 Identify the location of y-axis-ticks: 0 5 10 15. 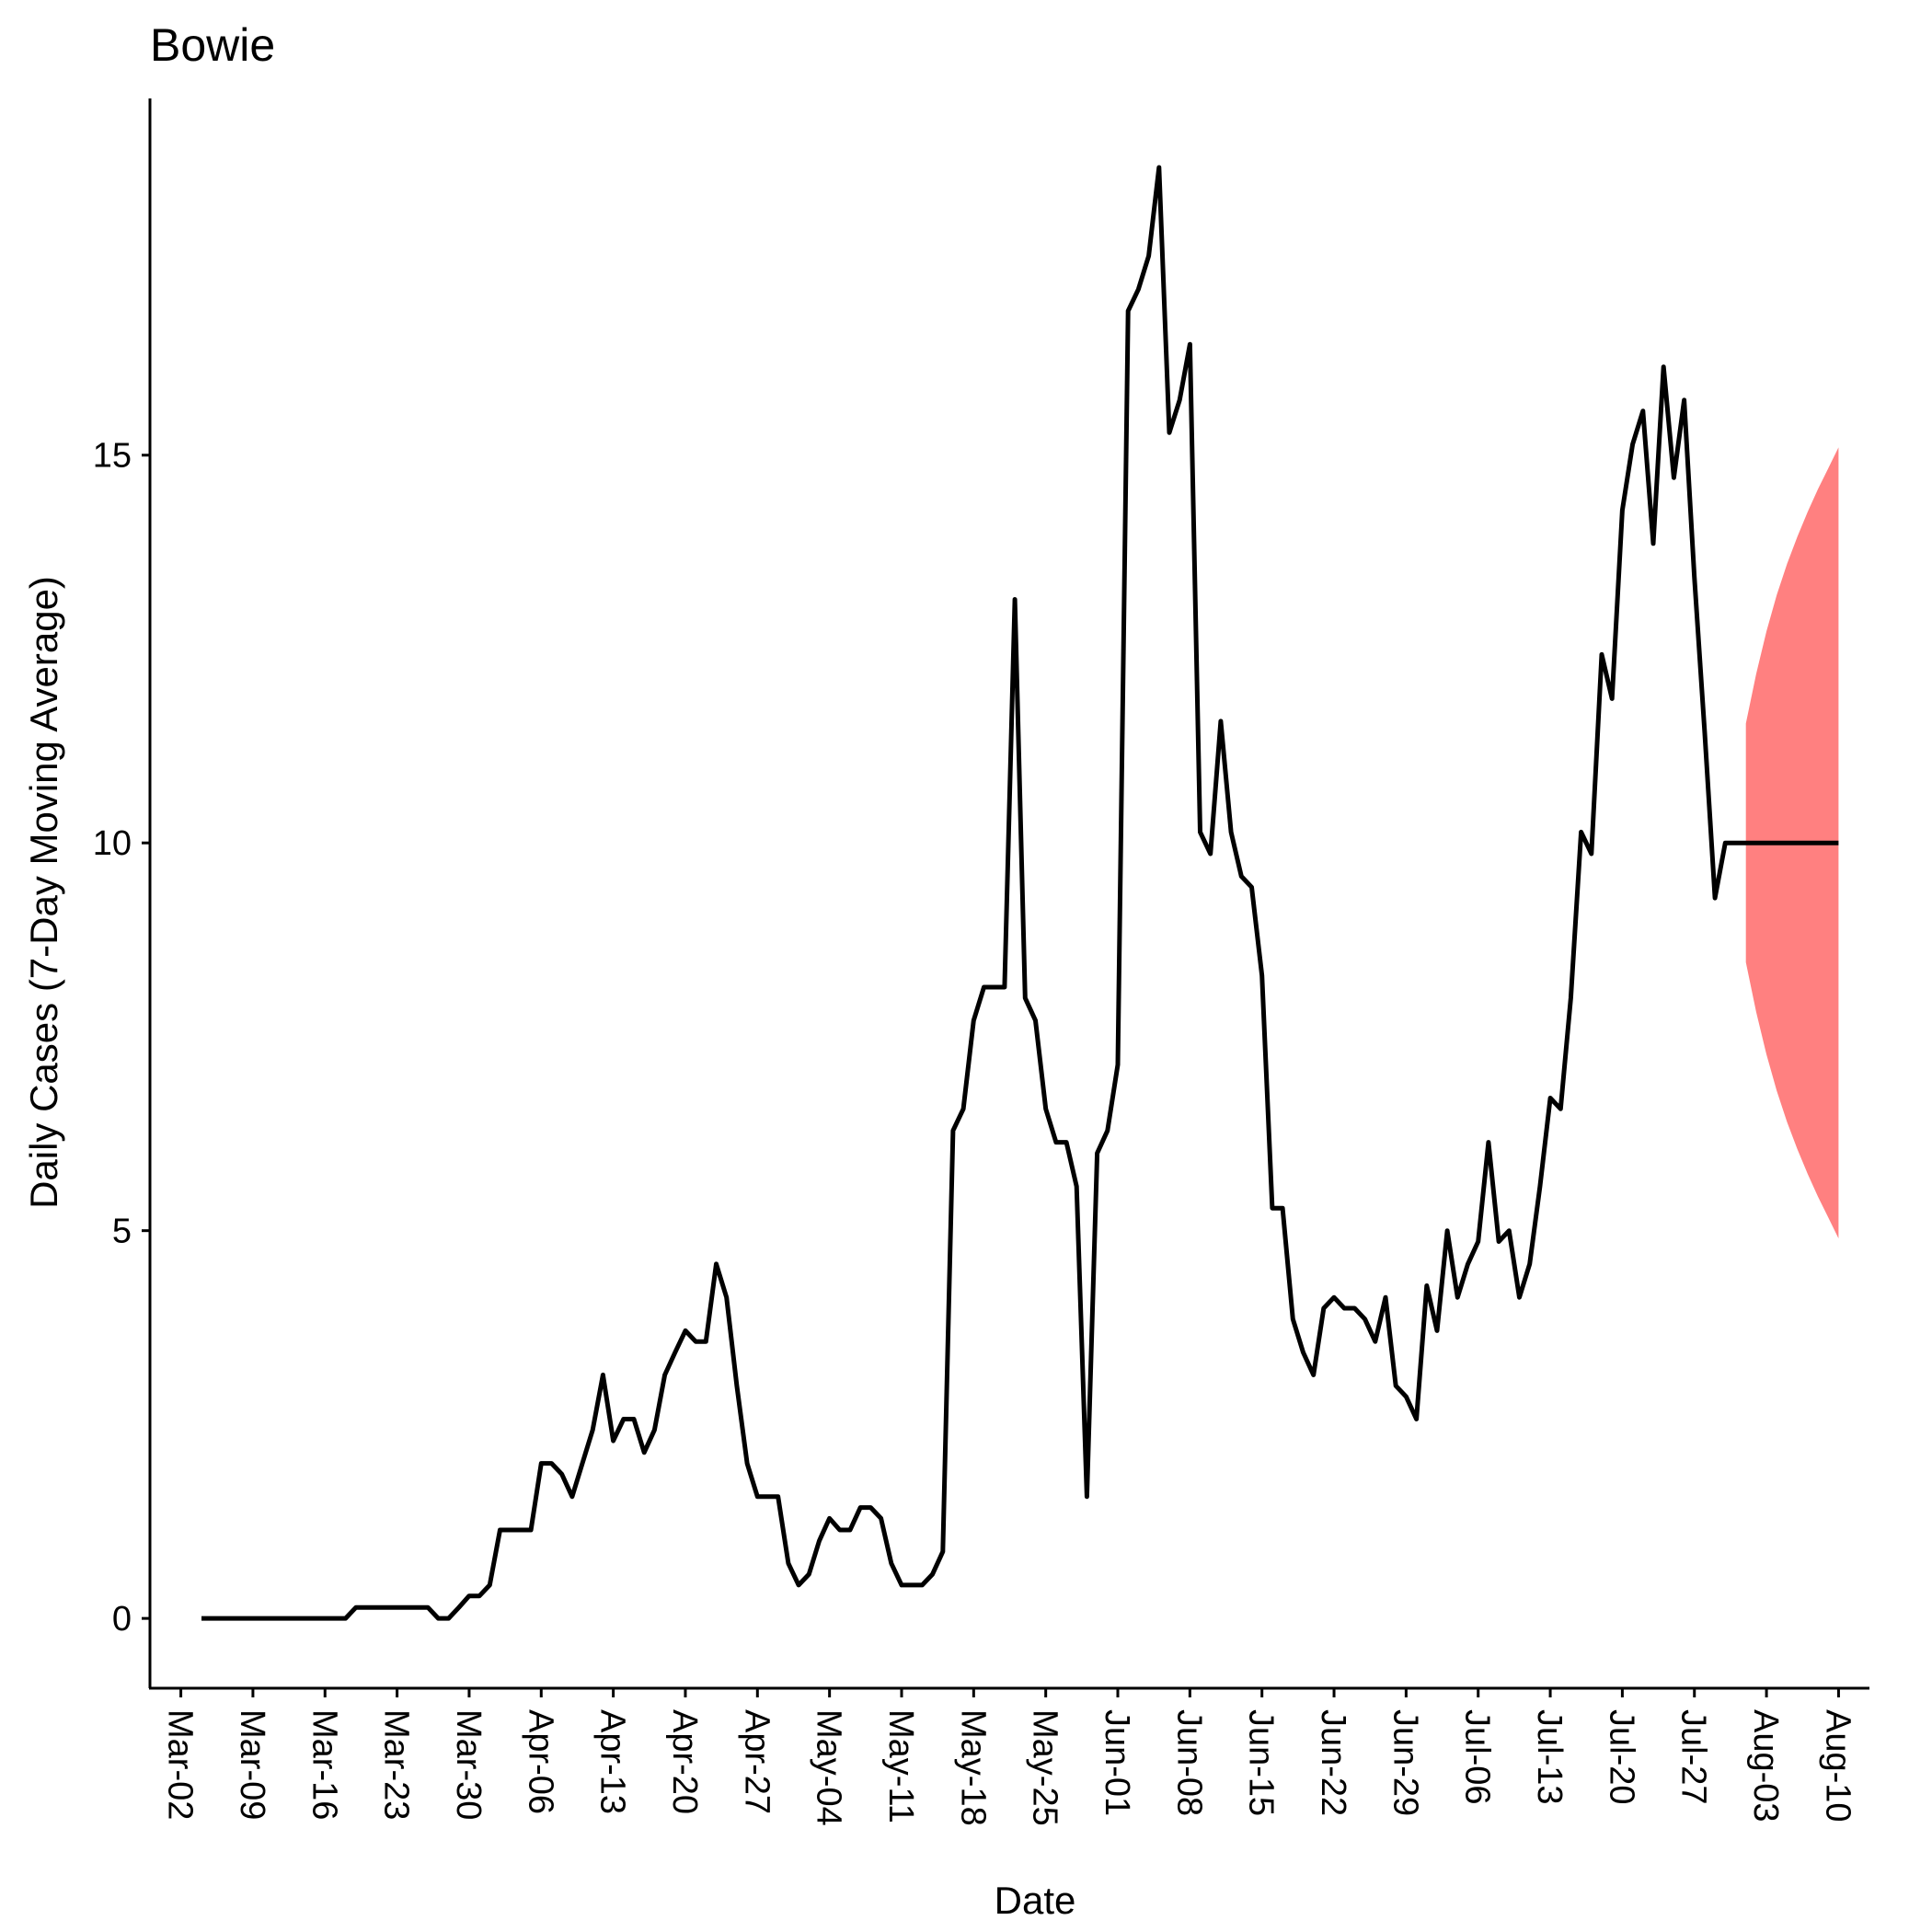
(121, 1038).